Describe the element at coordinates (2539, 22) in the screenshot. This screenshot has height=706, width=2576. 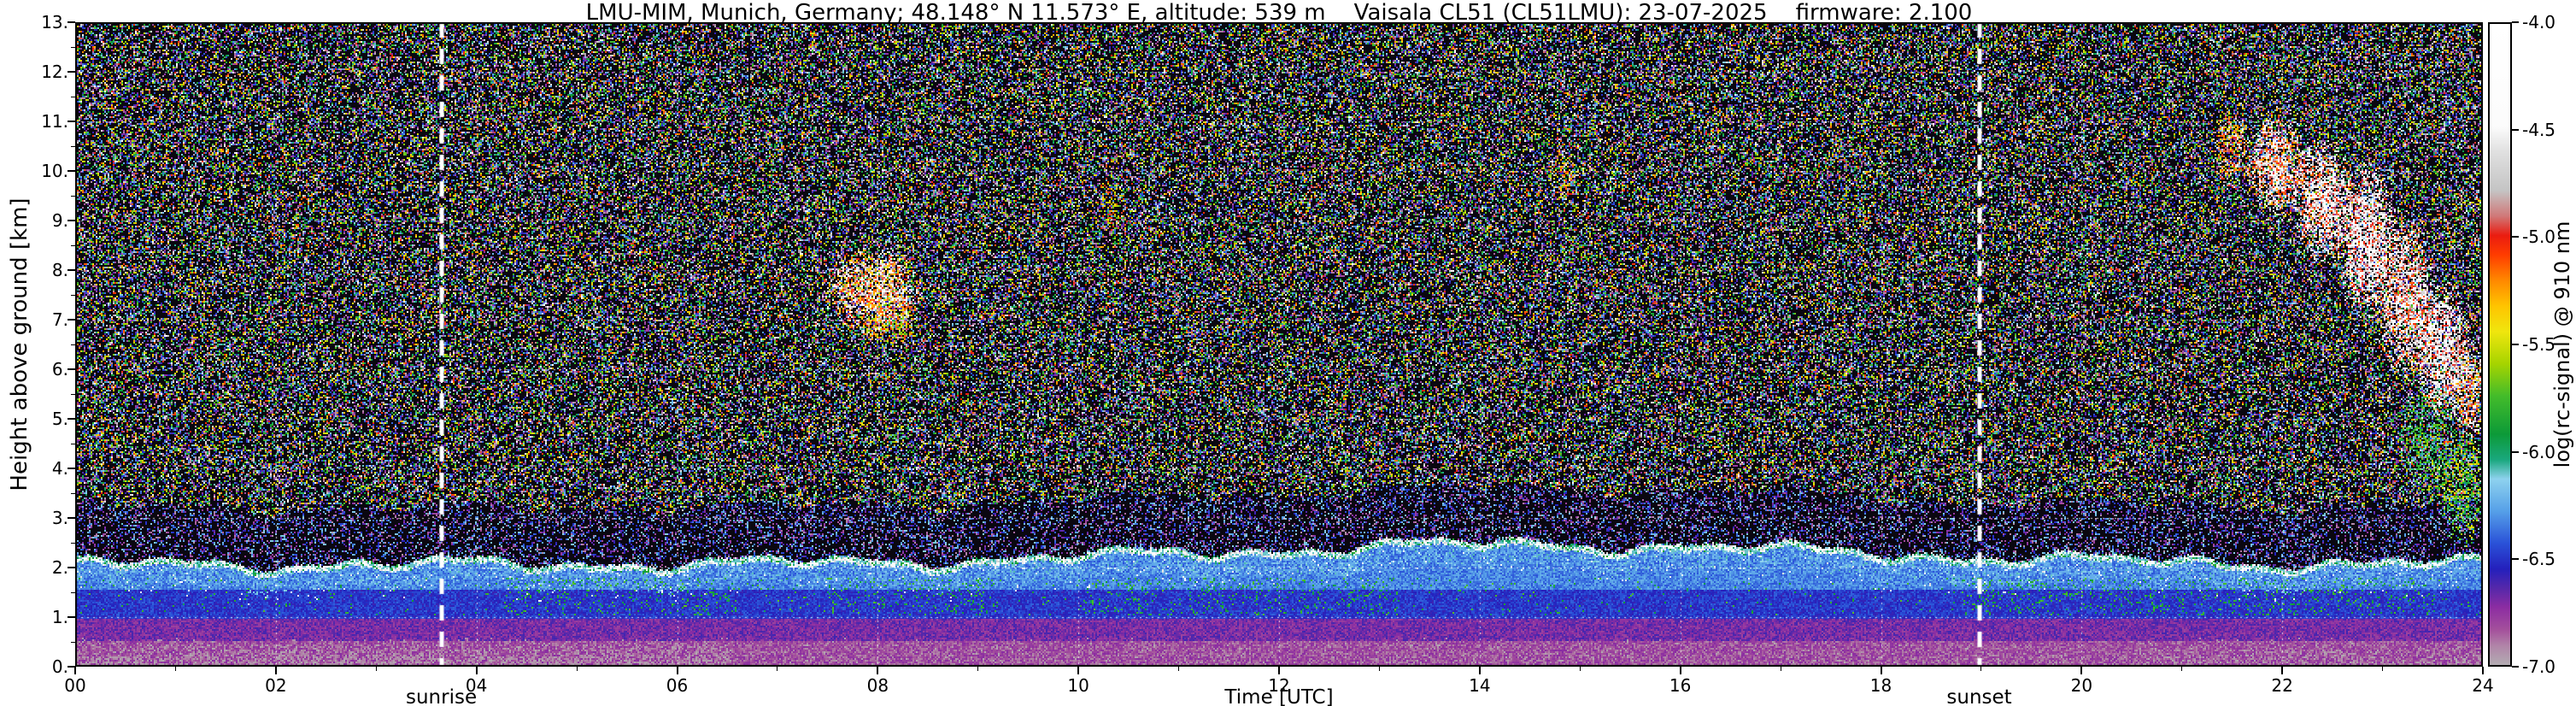
I see `colorbar-tick-label: -4.0` at that location.